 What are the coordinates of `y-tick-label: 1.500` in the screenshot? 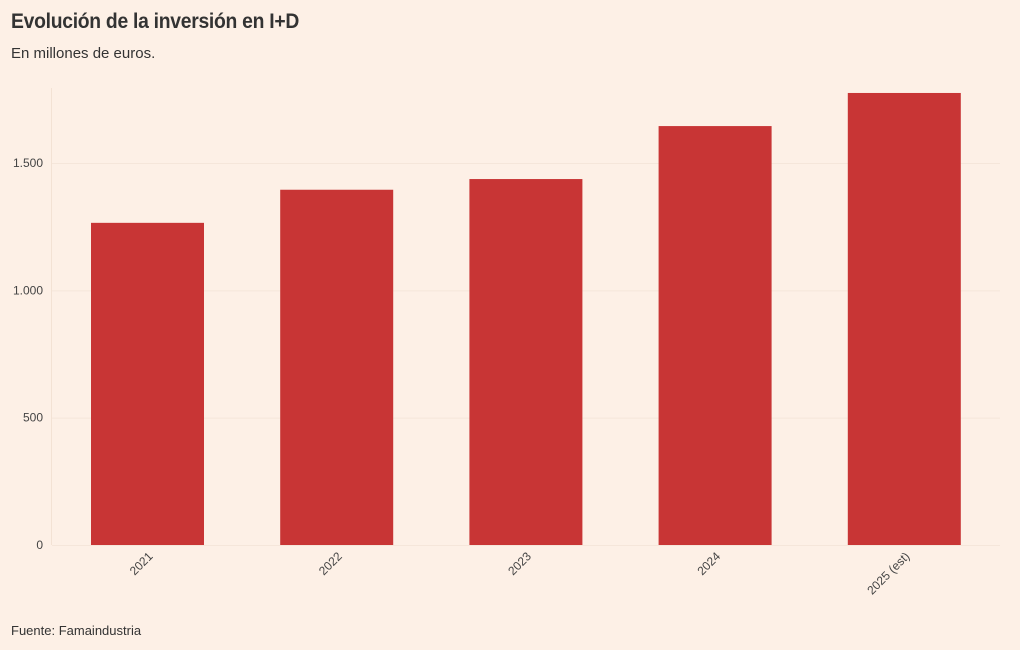 It's located at (28, 163).